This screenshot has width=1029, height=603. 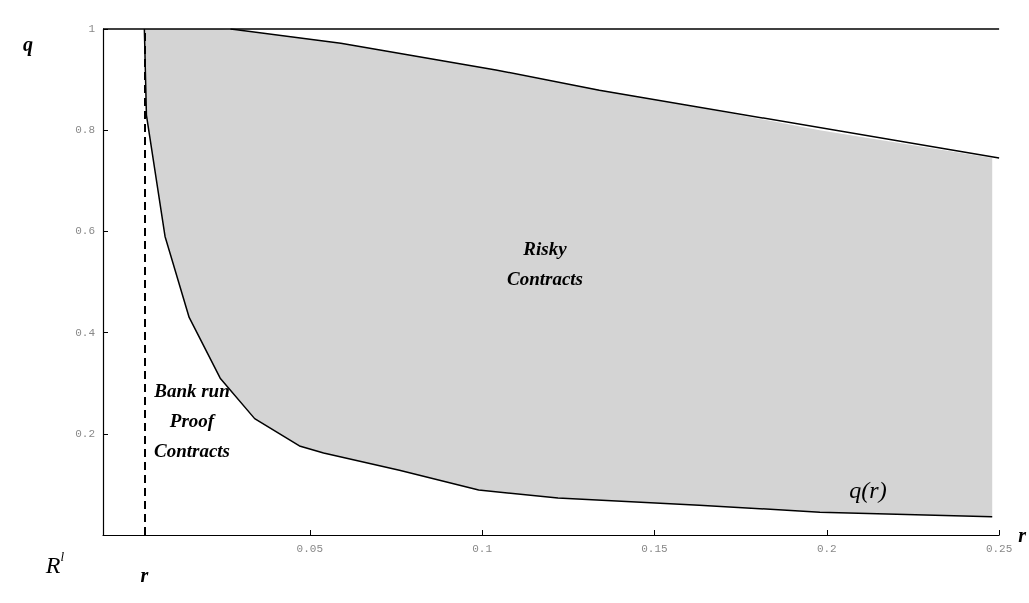 I want to click on x-tick-label: 0.15, so click(x=654, y=548).